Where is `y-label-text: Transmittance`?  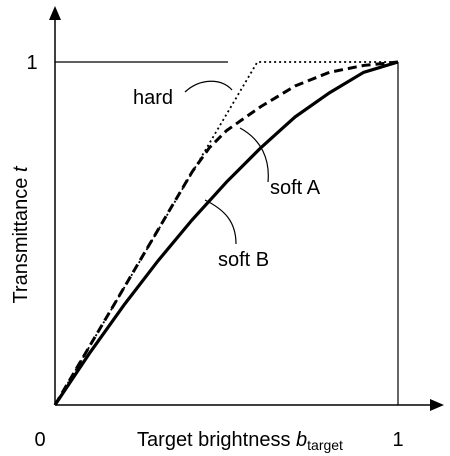
y-label-text: Transmittance is located at coordinates (21, 241).